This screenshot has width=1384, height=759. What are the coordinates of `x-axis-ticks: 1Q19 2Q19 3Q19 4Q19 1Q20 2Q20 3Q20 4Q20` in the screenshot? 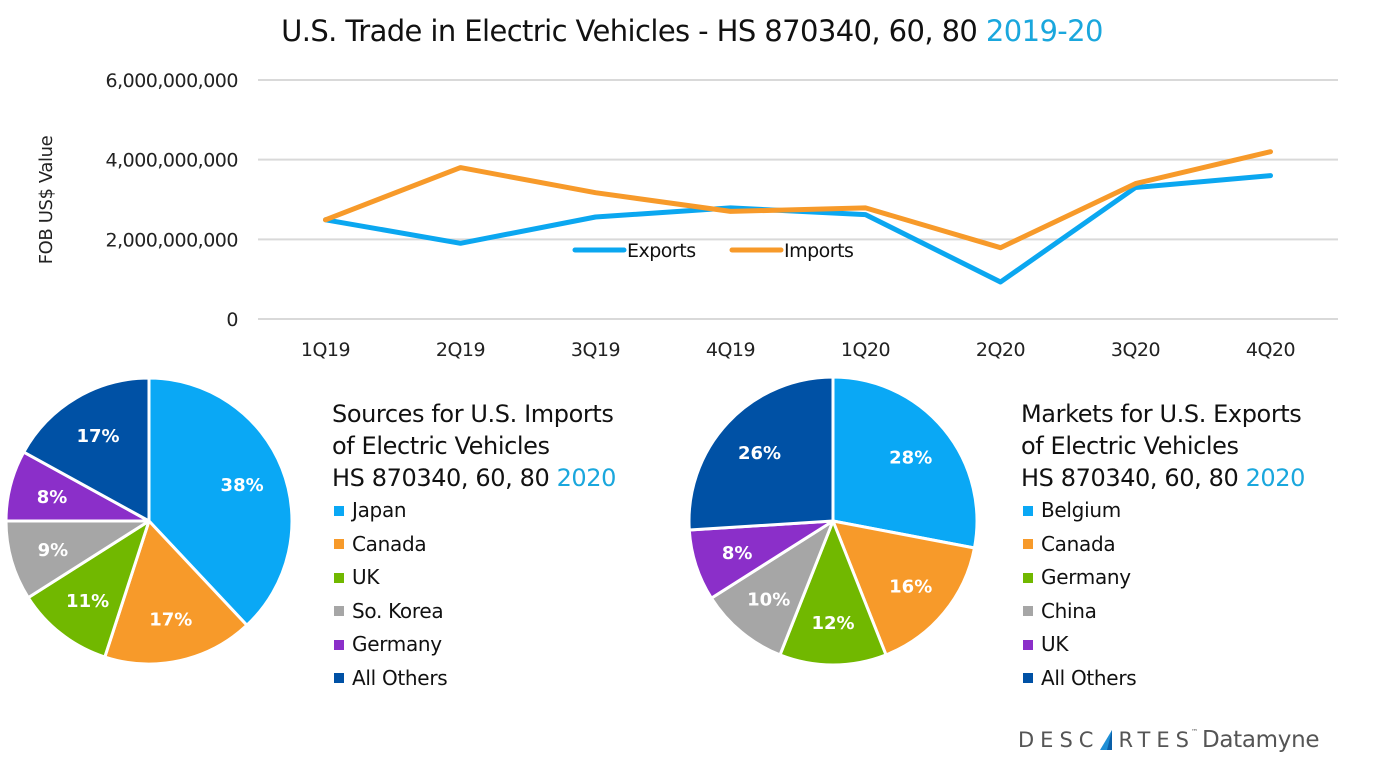 It's located at (798, 350).